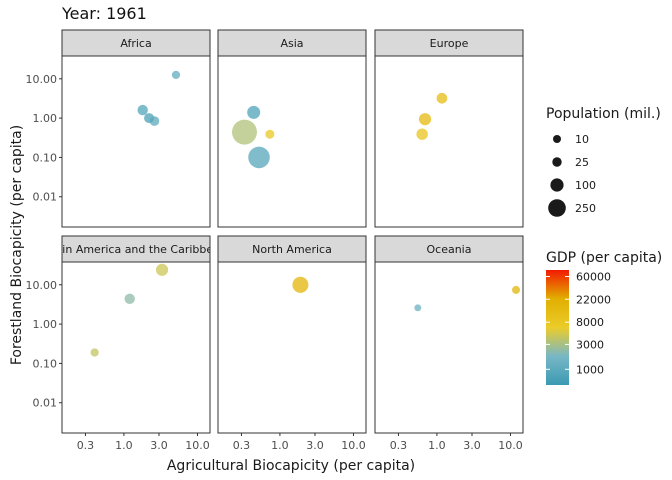 The width and height of the screenshot is (672, 480). What do you see at coordinates (585, 208) in the screenshot?
I see `size-legend-label: 250` at bounding box center [585, 208].